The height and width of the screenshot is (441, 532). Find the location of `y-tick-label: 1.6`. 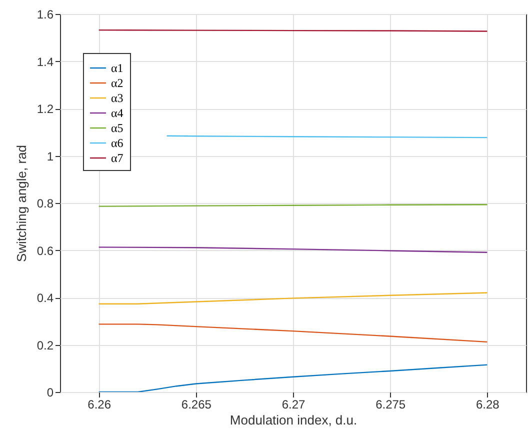

y-tick-label: 1.6 is located at coordinates (45, 15).